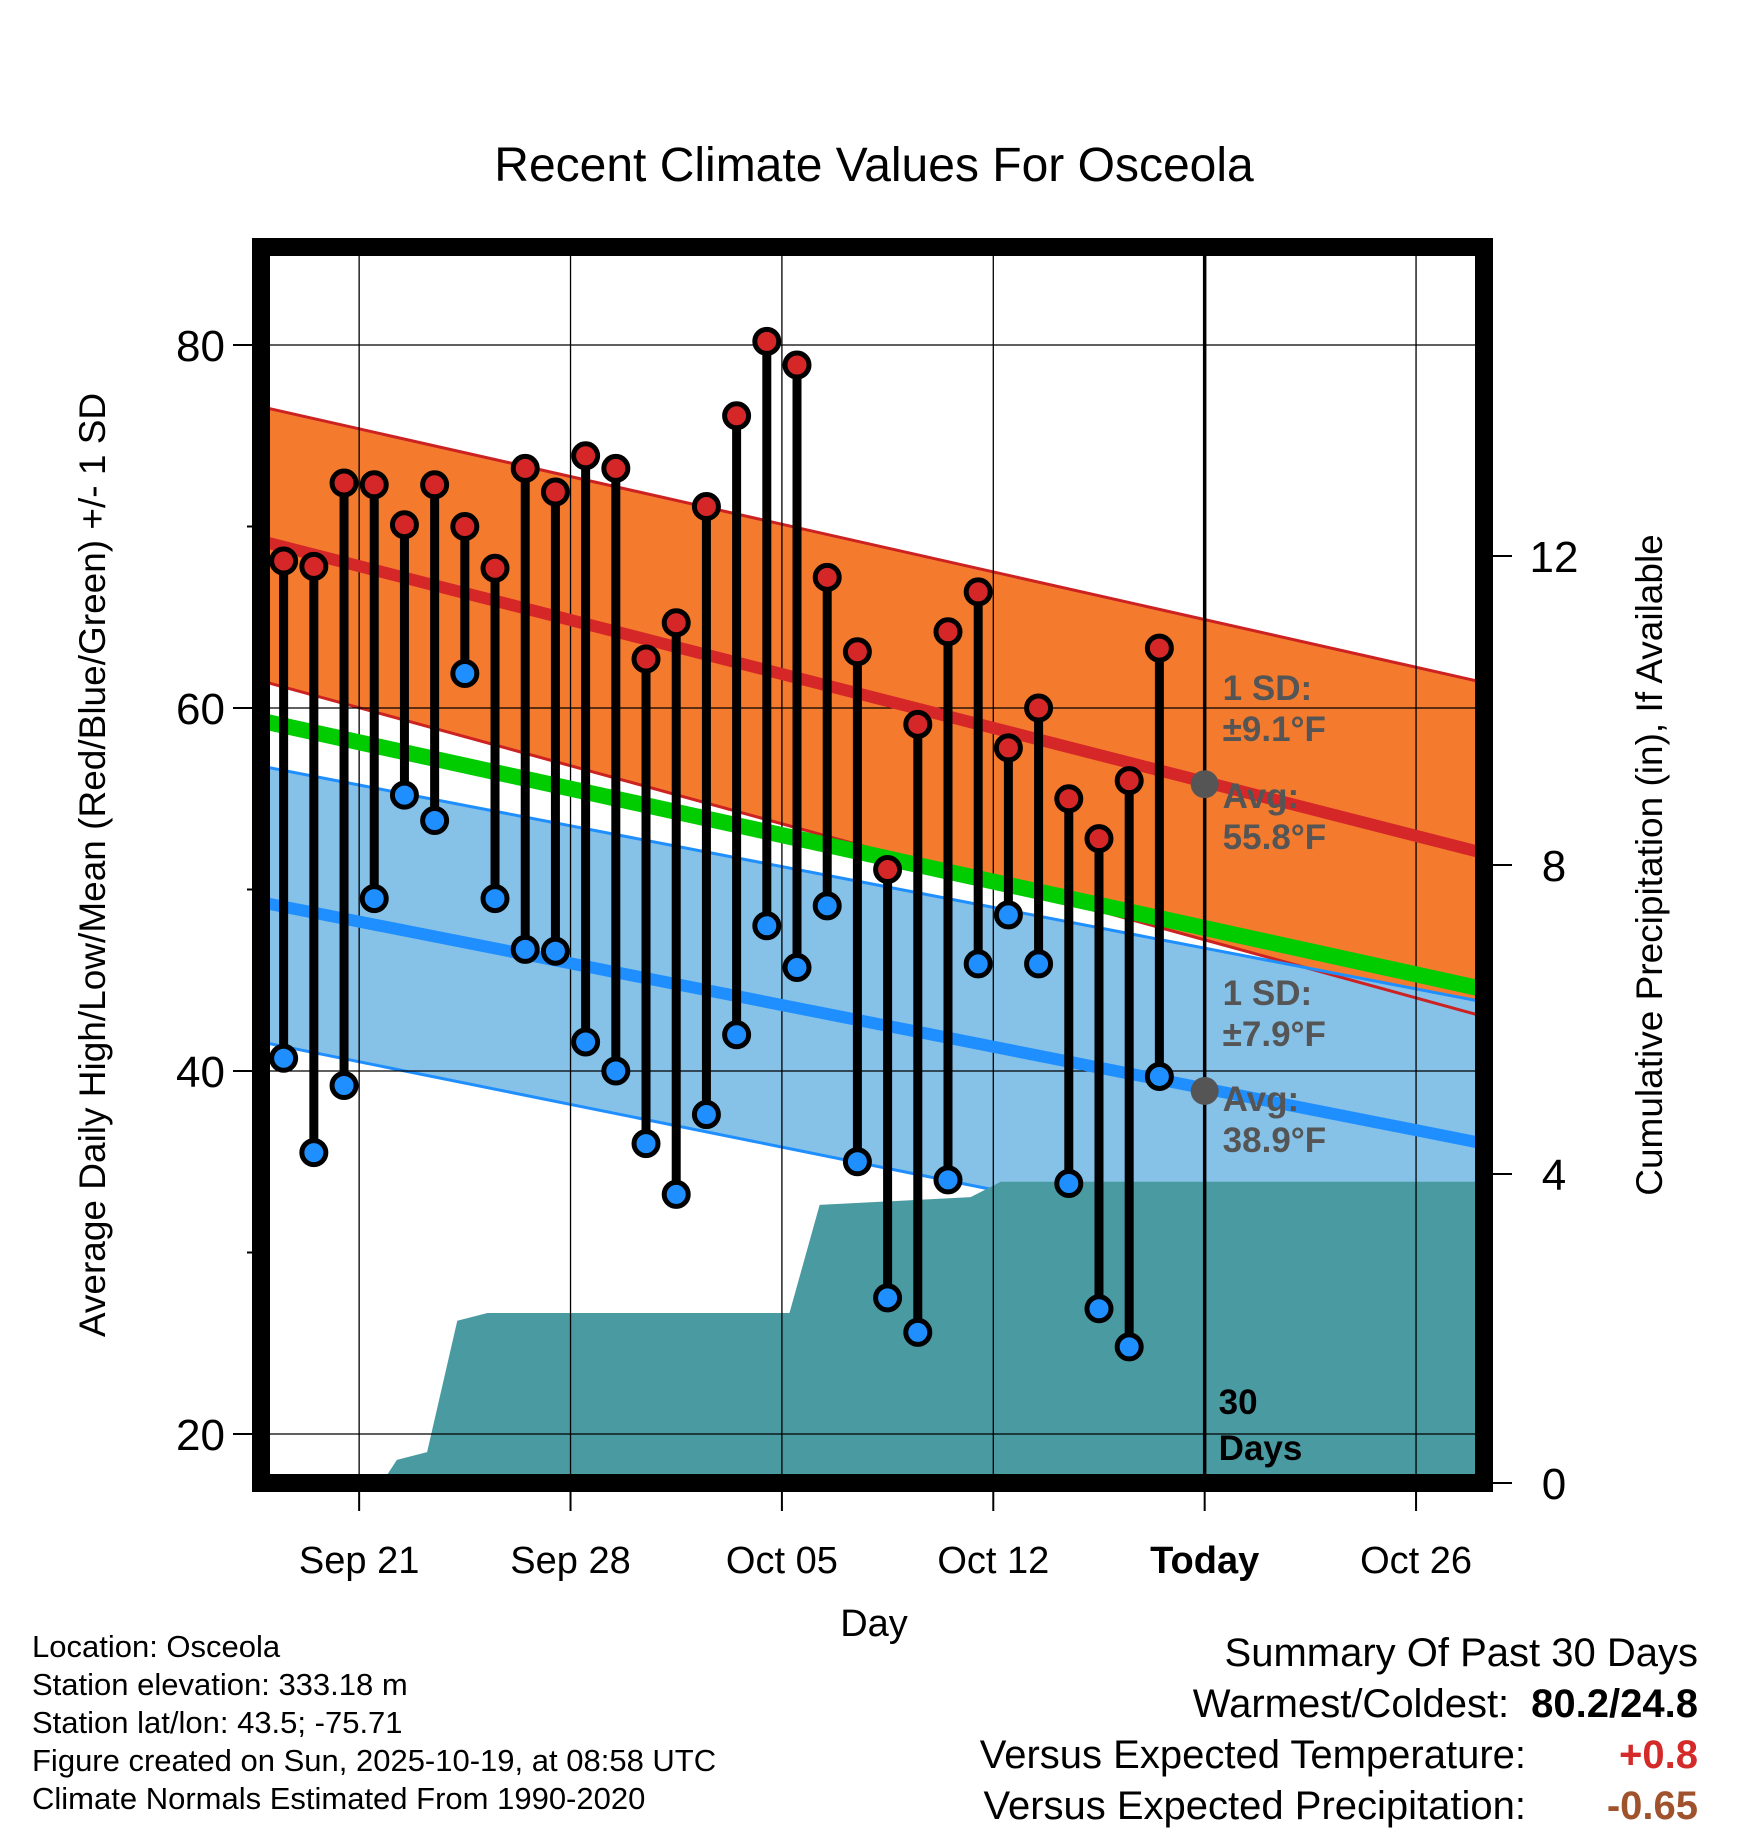 The width and height of the screenshot is (1748, 1832). Describe the element at coordinates (156, 1646) in the screenshot. I see `info-location: Location: Osceola` at that location.